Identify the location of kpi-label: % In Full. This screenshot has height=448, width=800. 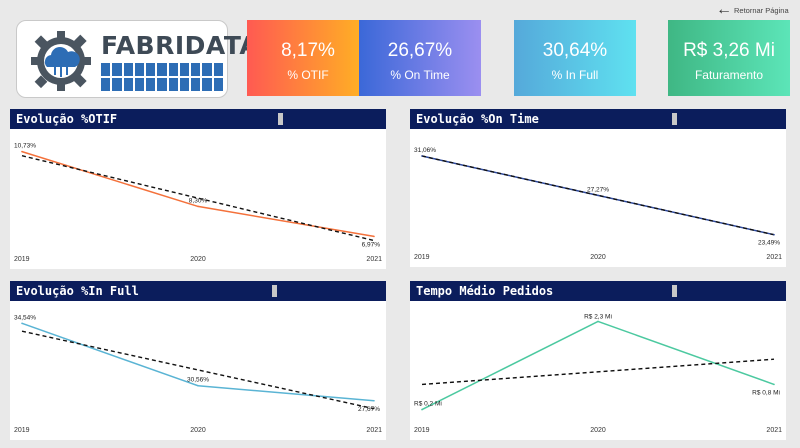
(575, 75).